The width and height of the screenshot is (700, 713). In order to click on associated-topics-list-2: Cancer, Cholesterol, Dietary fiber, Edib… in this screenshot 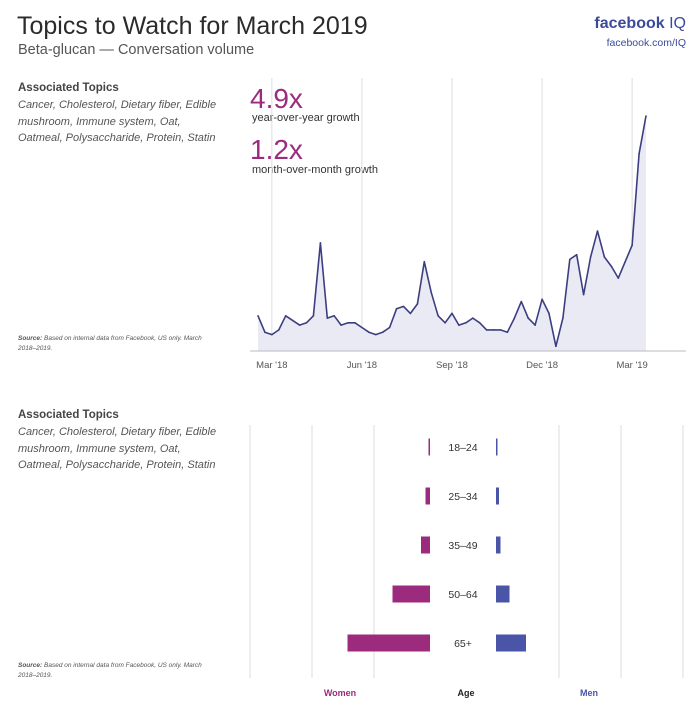, I will do `click(117, 448)`.